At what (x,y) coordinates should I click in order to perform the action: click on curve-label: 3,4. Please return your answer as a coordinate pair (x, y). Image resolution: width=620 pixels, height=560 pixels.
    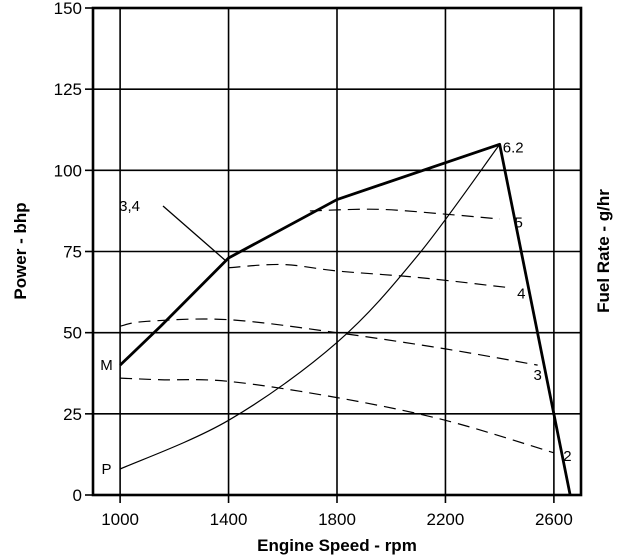
    Looking at the image, I should click on (129, 206).